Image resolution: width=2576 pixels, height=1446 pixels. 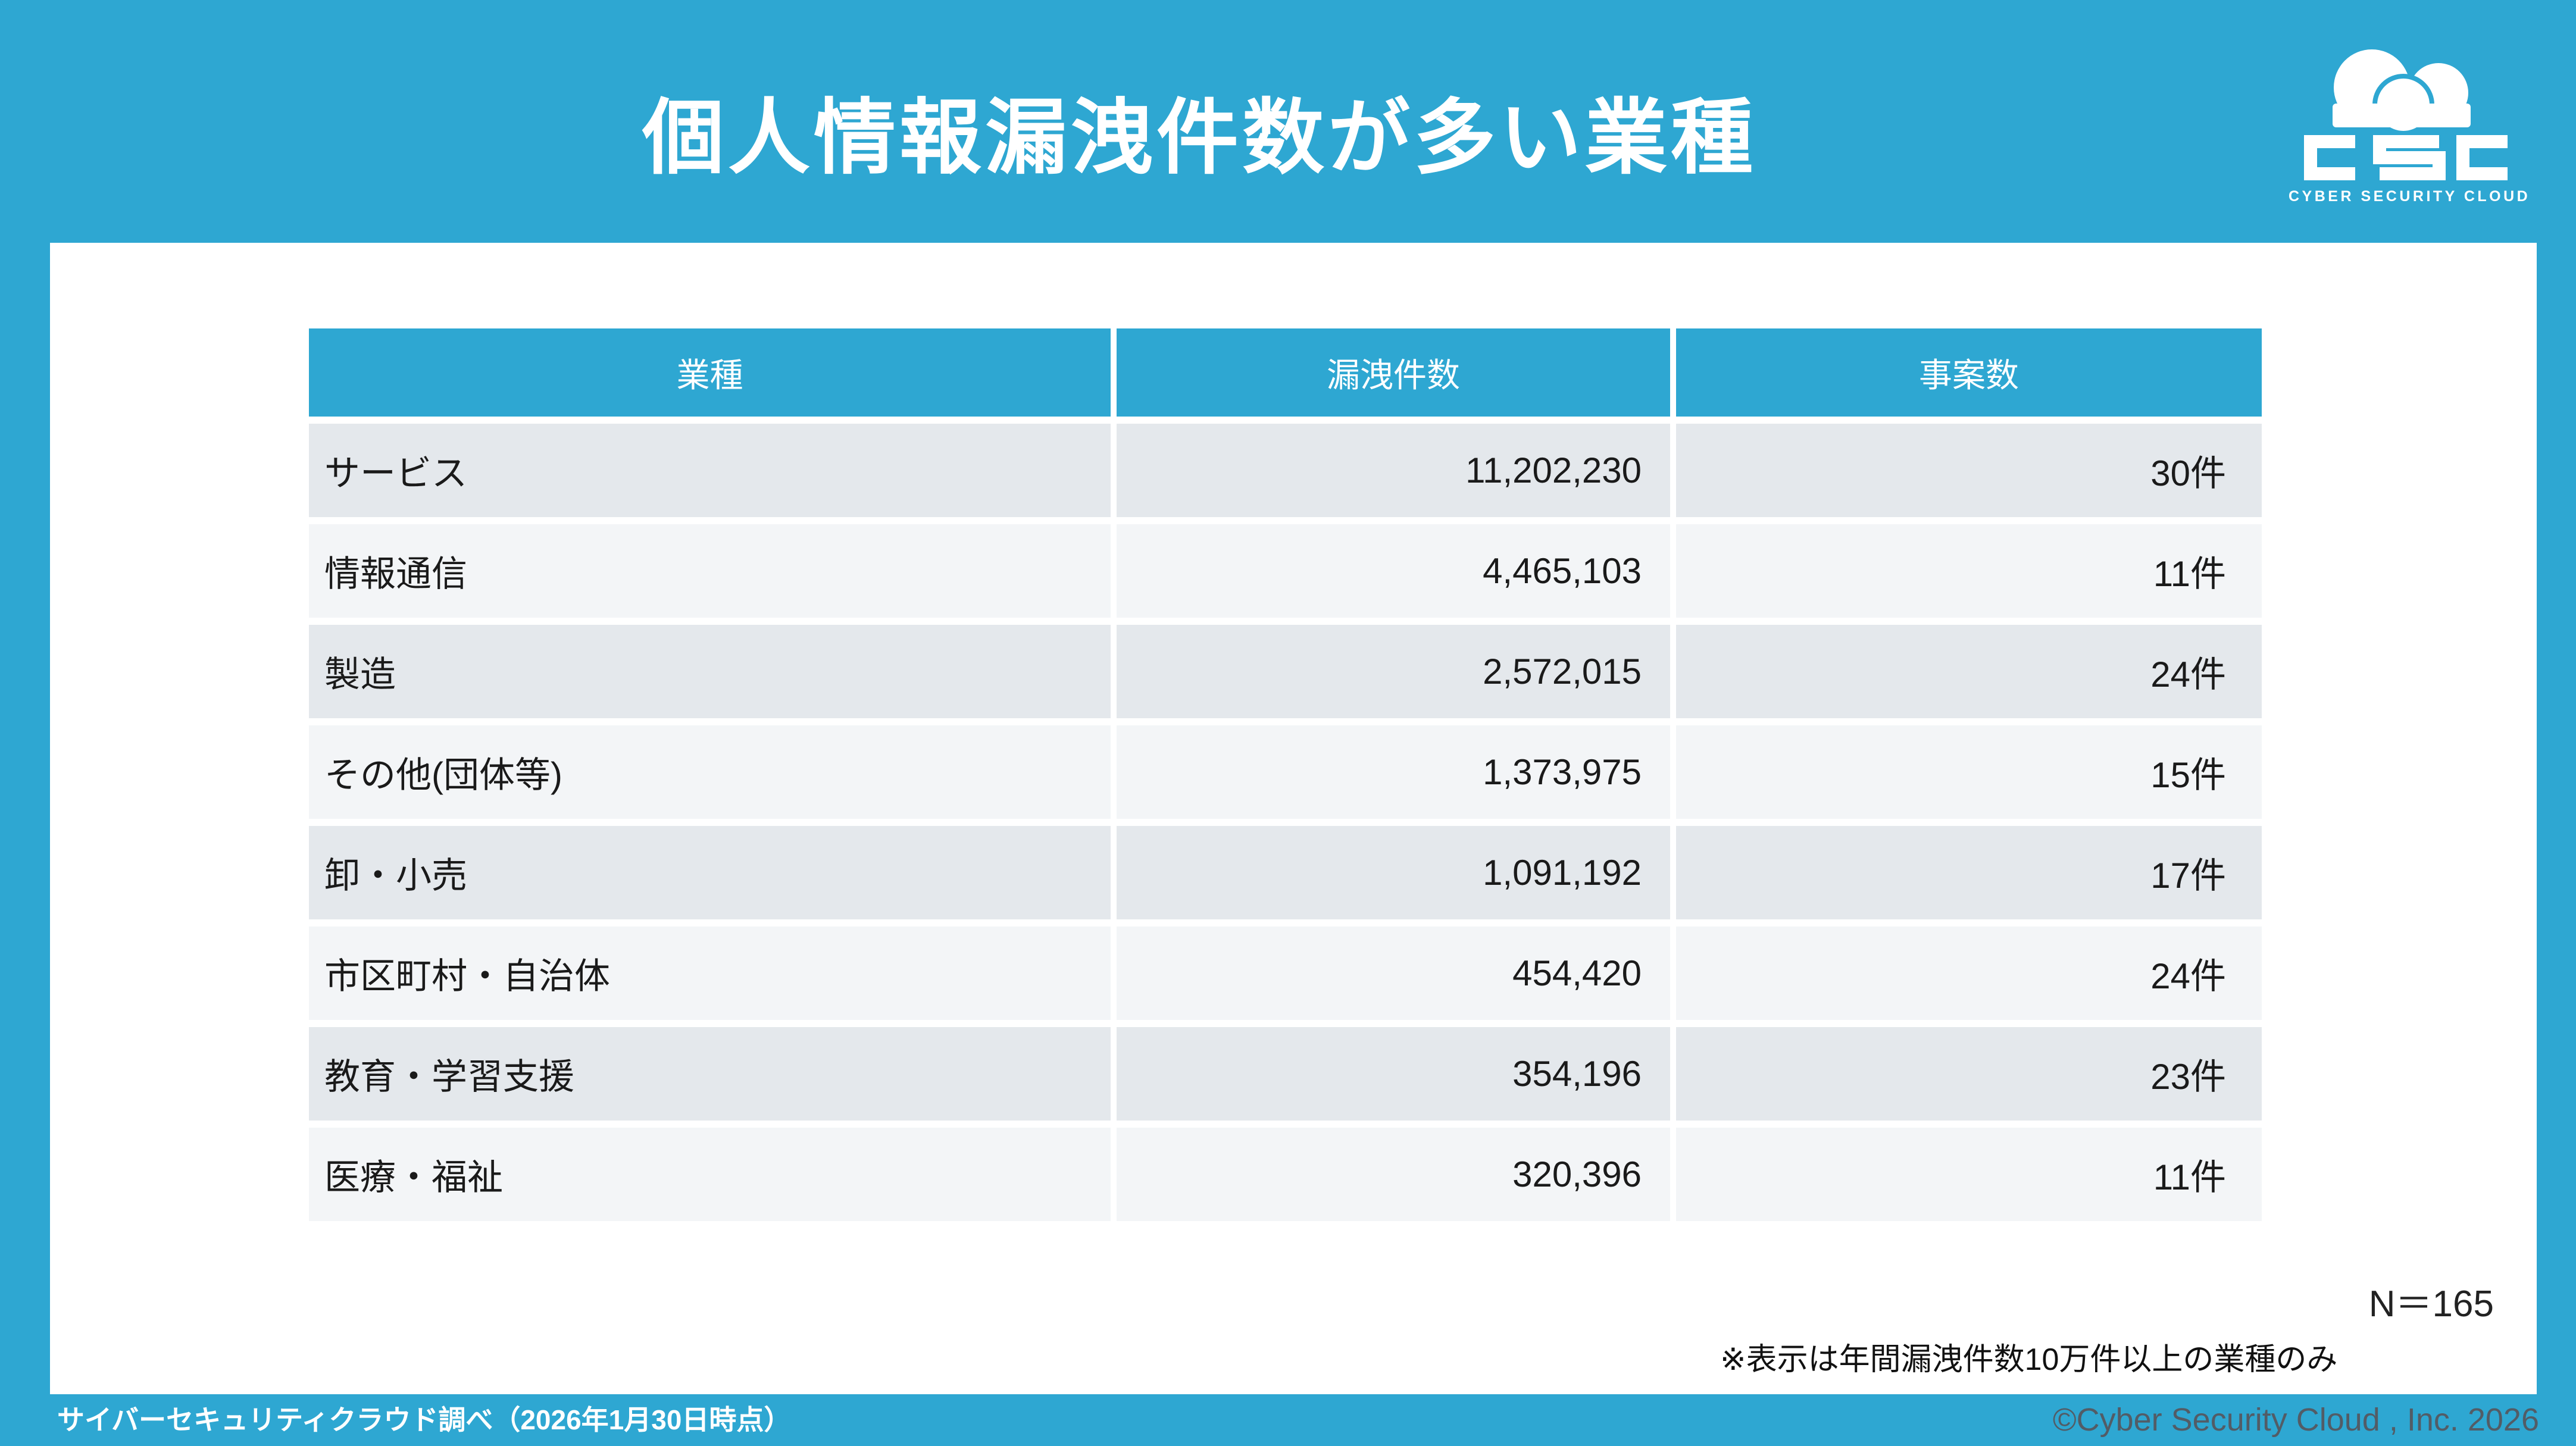 I want to click on cell-cases: 30件, so click(x=1969, y=471).